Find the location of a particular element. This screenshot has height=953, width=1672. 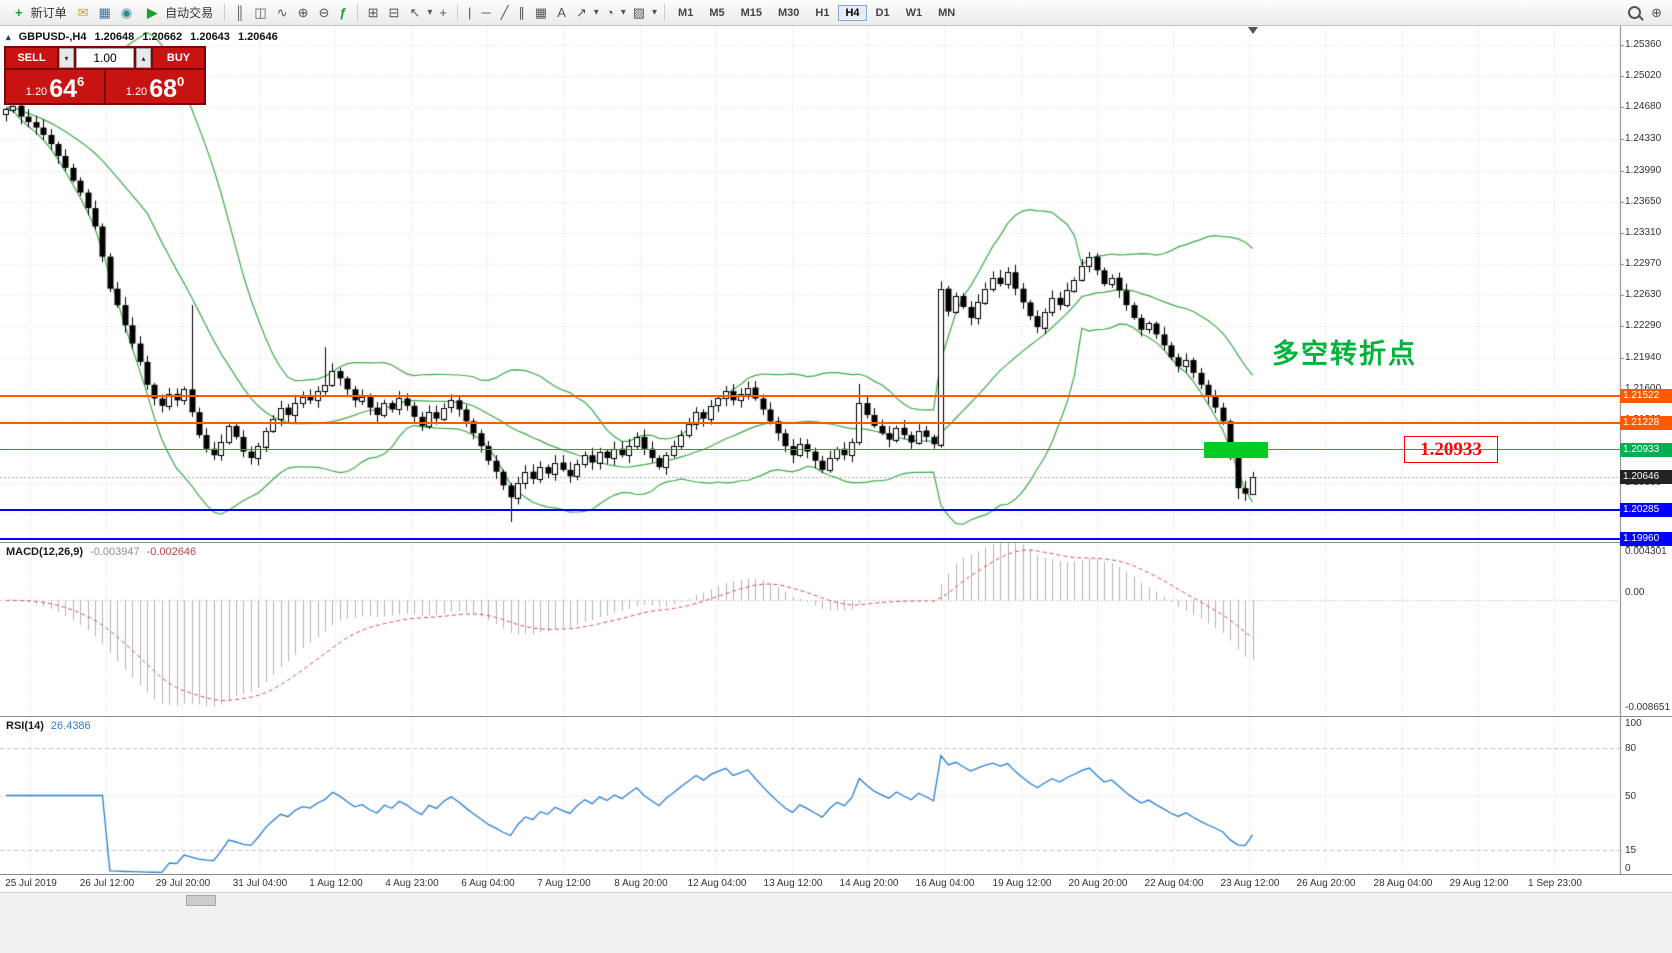

price-axis-label: 1.23990 is located at coordinates (1643, 170).